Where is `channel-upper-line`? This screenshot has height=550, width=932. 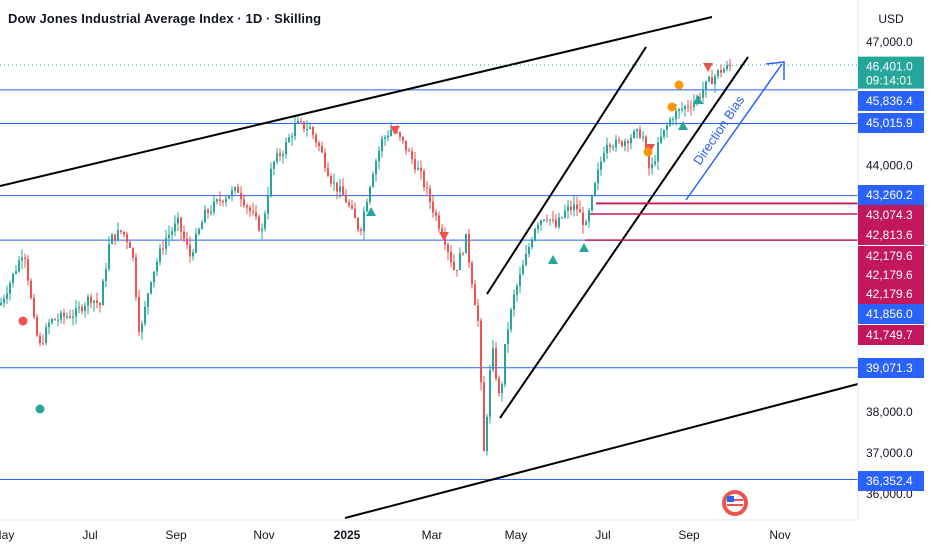
channel-upper-line is located at coordinates (566, 170).